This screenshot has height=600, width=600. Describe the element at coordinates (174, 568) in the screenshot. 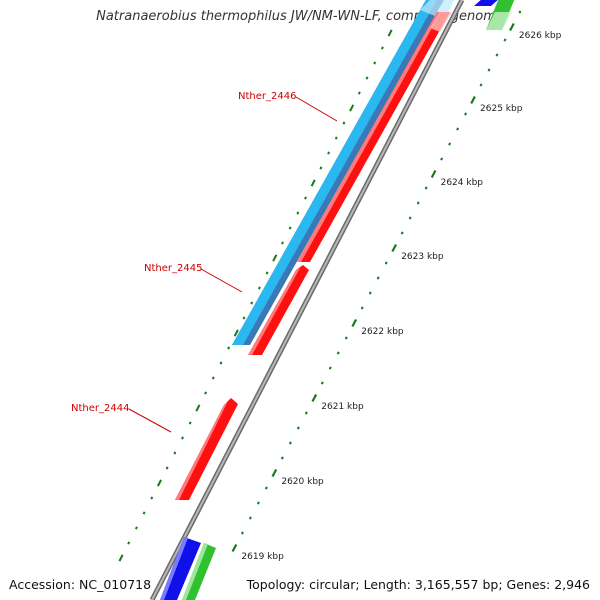

I see `gene-blue-bottom-shade` at that location.